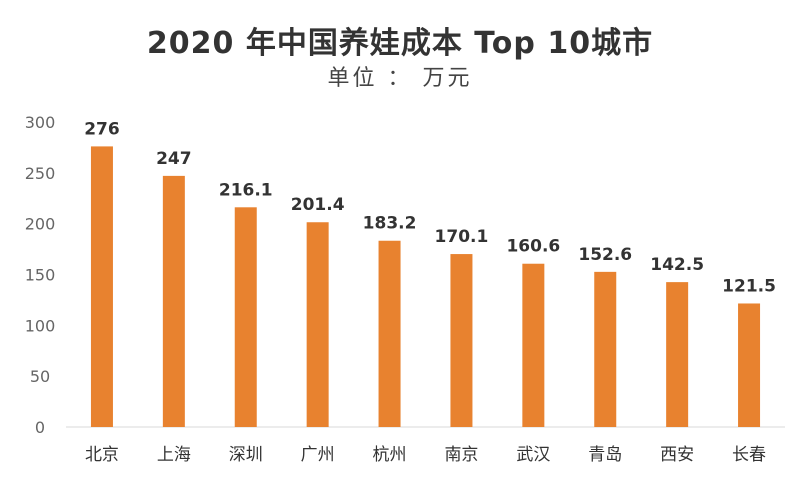 This screenshot has height=480, width=800. I want to click on category-label: 北京, so click(102, 455).